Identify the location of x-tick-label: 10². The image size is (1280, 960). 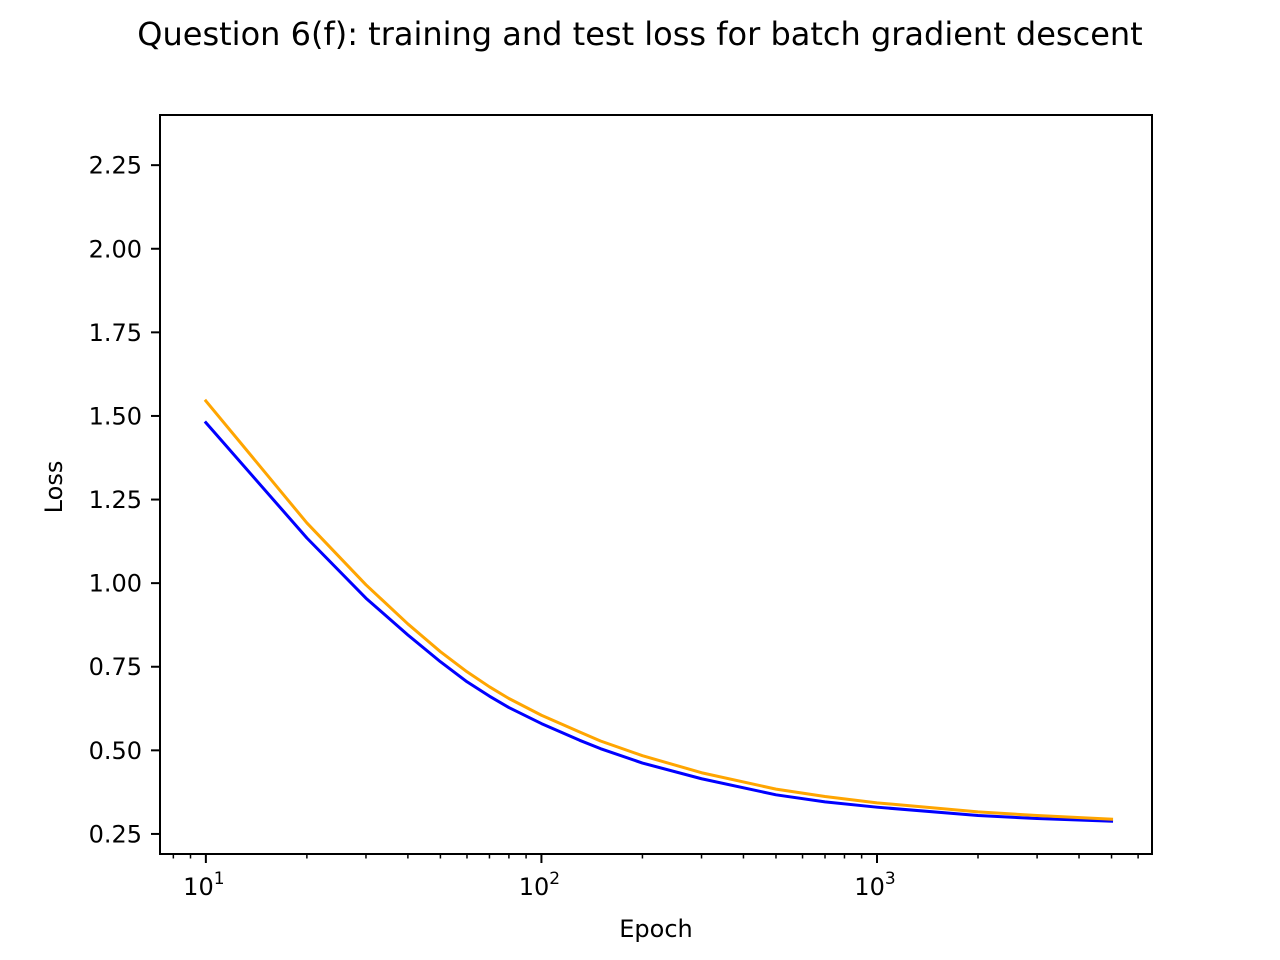
(539, 885).